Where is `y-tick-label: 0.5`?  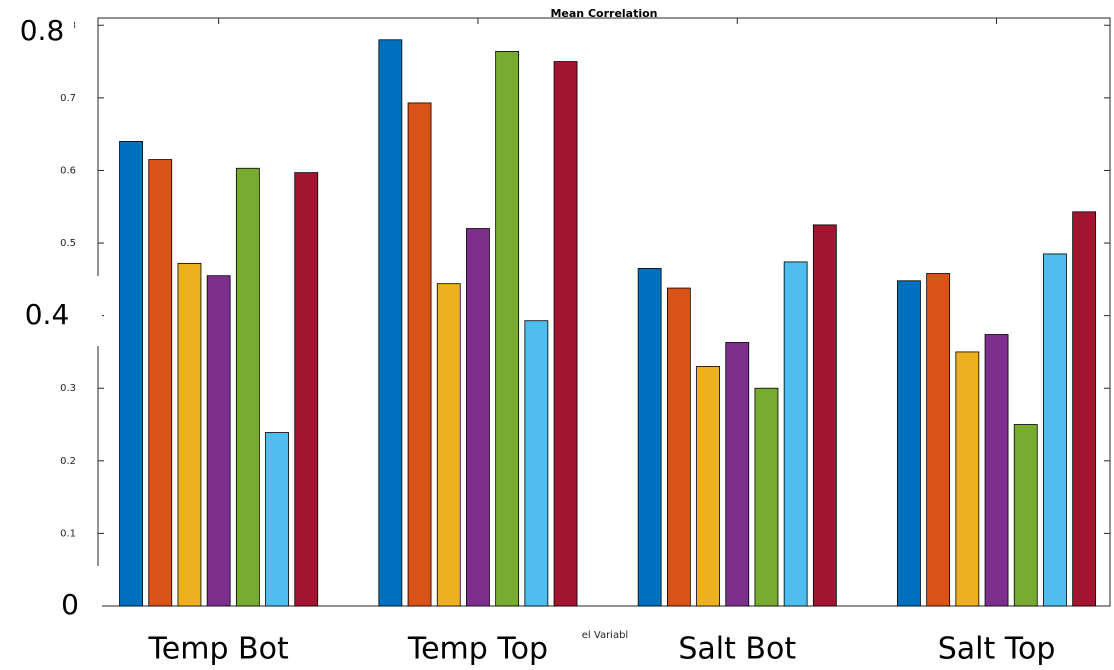
y-tick-label: 0.5 is located at coordinates (68, 243).